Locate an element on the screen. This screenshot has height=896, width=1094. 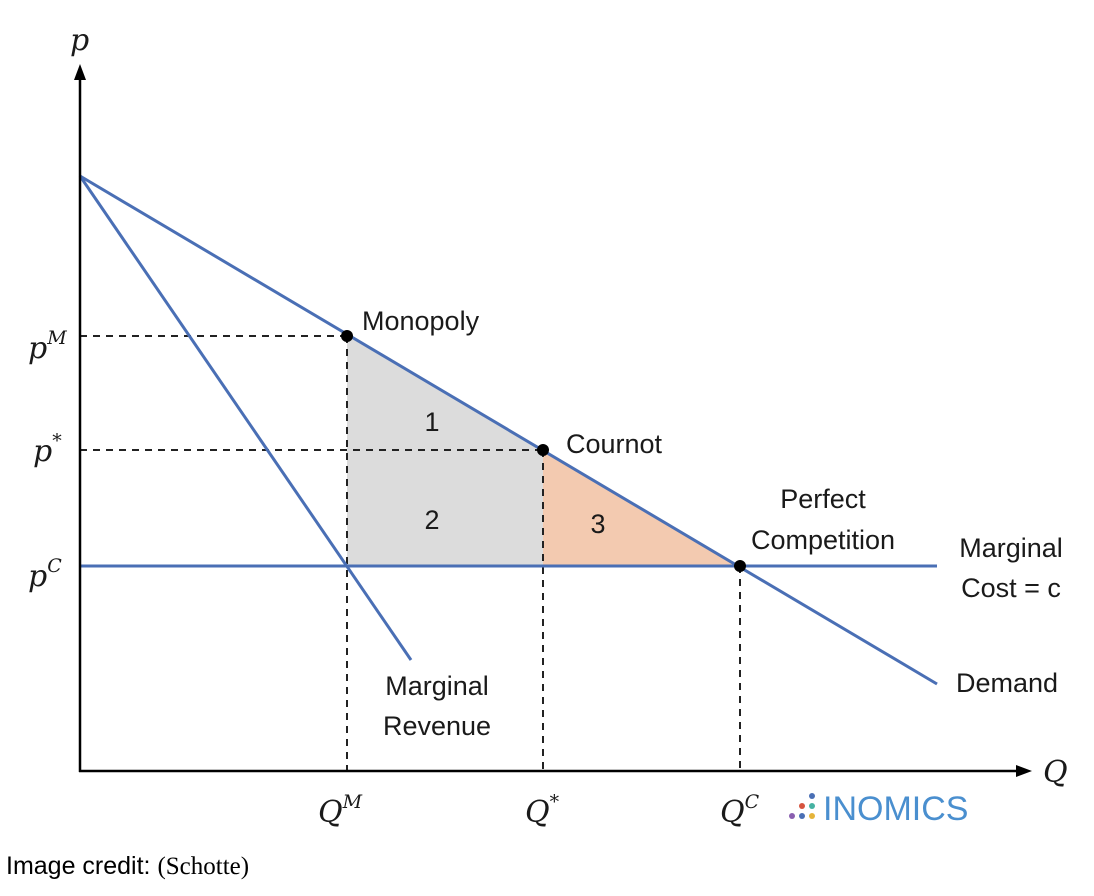
mr-label-line1: Marginal is located at coordinates (437, 686).